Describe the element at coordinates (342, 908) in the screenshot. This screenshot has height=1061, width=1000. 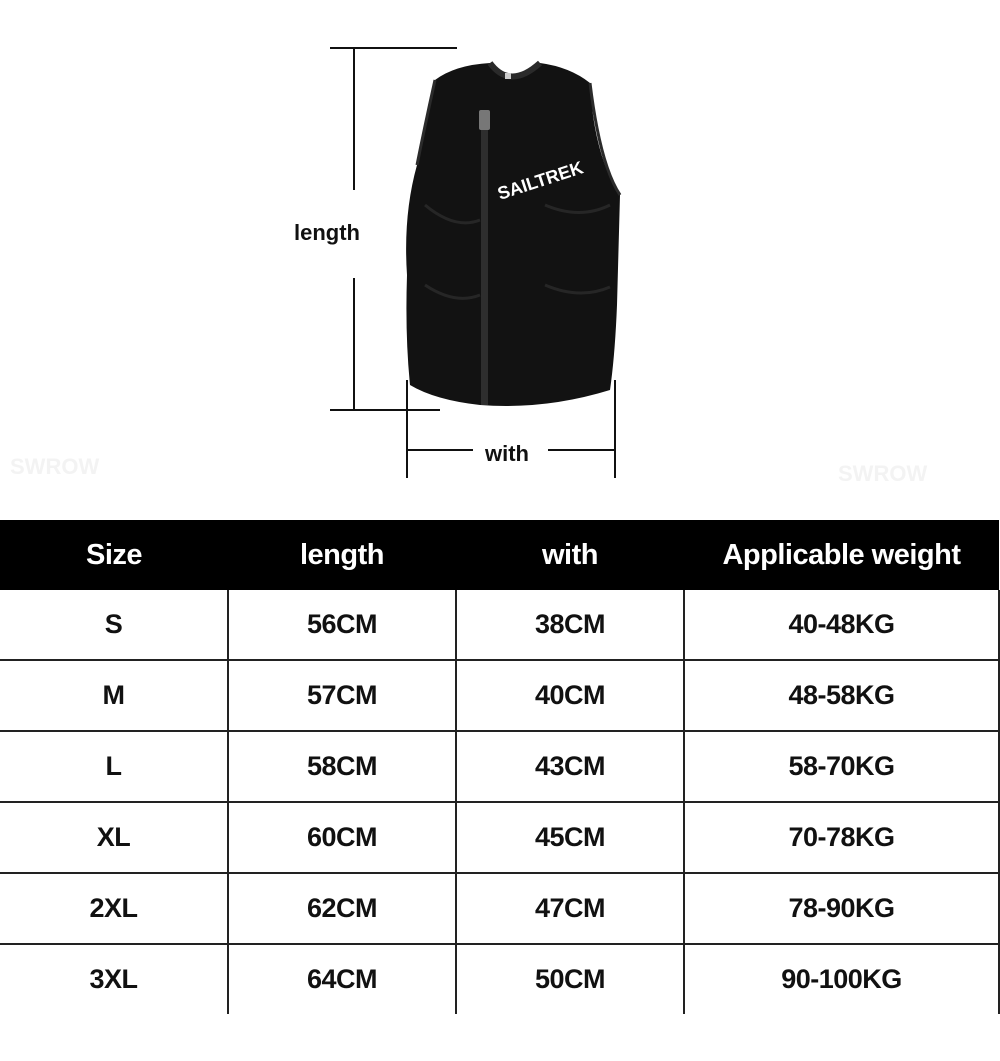
I see `cell-length: 62CM` at that location.